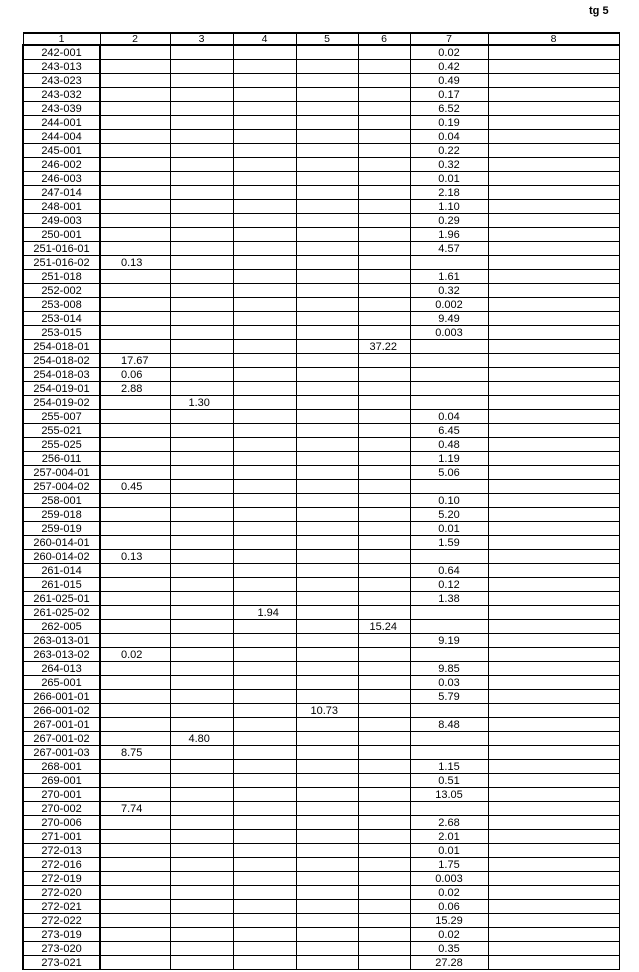 The height and width of the screenshot is (972, 639). I want to click on row-id-cell: 271-001, so click(61, 836).